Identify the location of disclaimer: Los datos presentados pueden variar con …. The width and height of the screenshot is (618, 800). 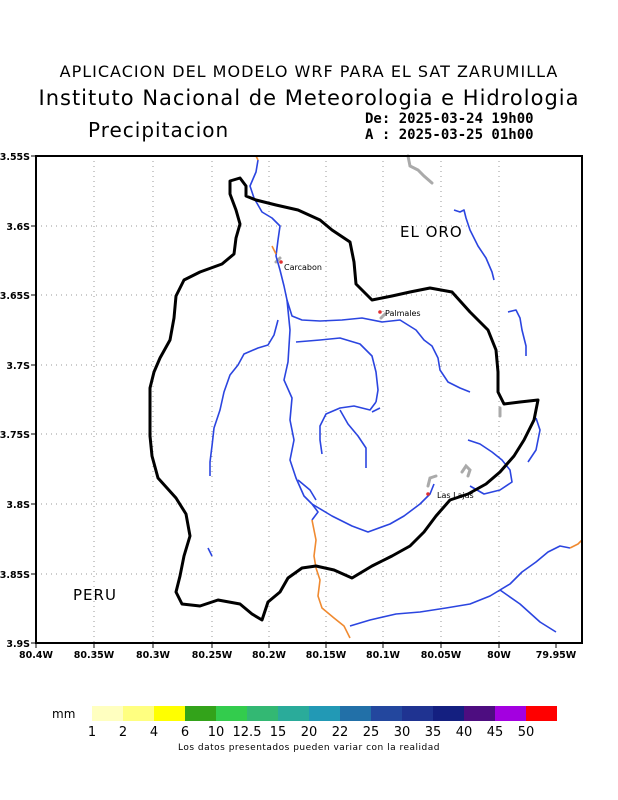
(308, 748).